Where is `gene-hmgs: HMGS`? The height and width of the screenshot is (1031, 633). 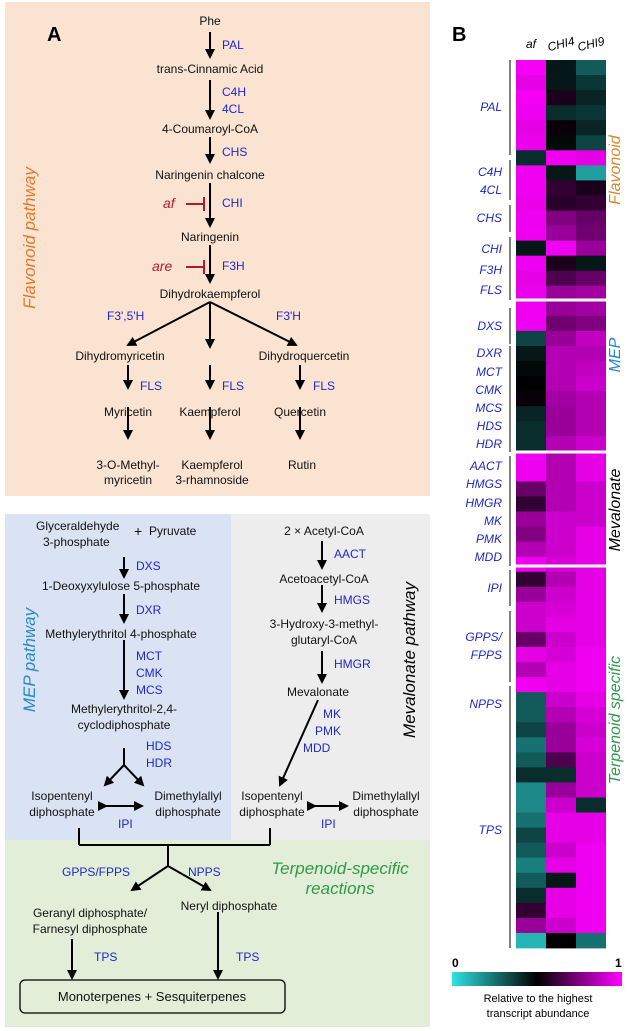 gene-hmgs: HMGS is located at coordinates (484, 484).